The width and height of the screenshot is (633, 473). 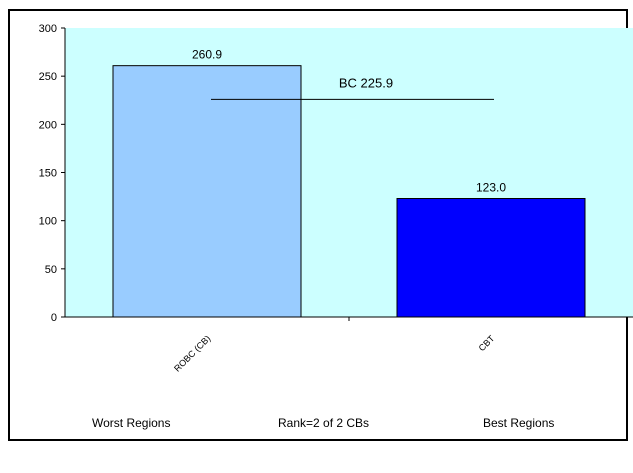 I want to click on bar-value-label: 123.0, so click(x=491, y=188).